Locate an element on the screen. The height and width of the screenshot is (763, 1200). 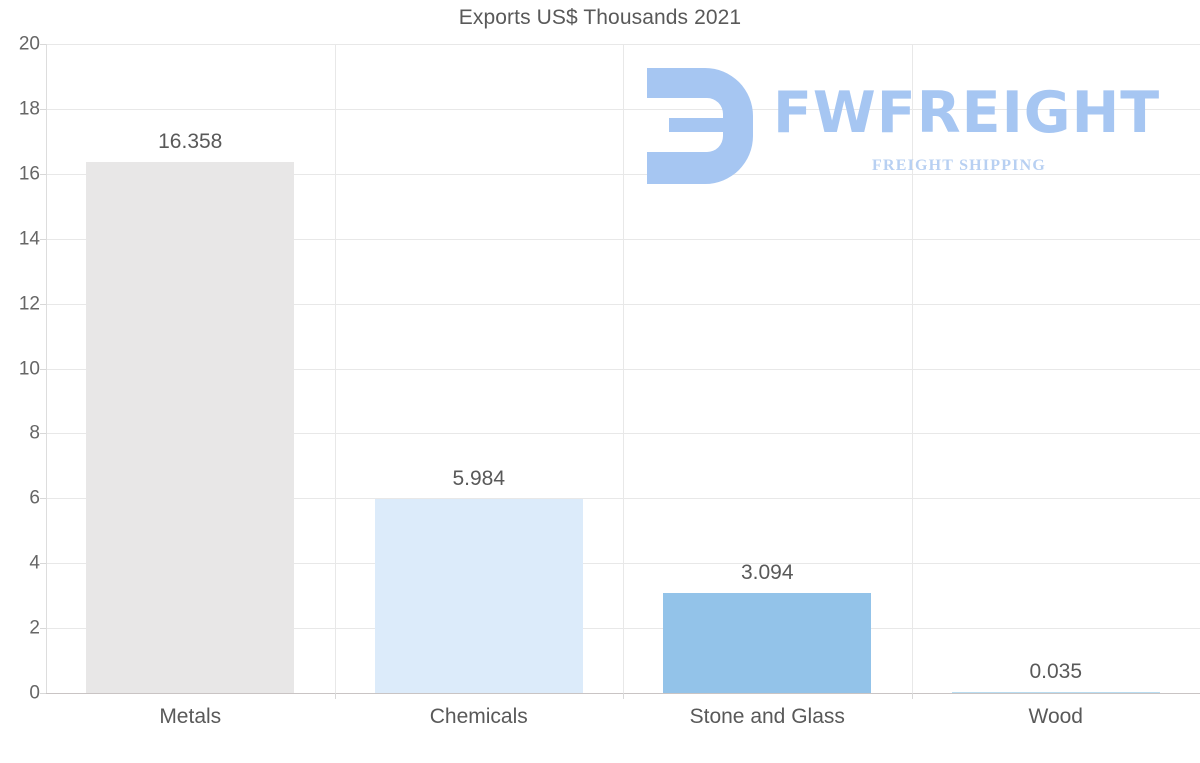
bar-value-label: 16.358 is located at coordinates (190, 142).